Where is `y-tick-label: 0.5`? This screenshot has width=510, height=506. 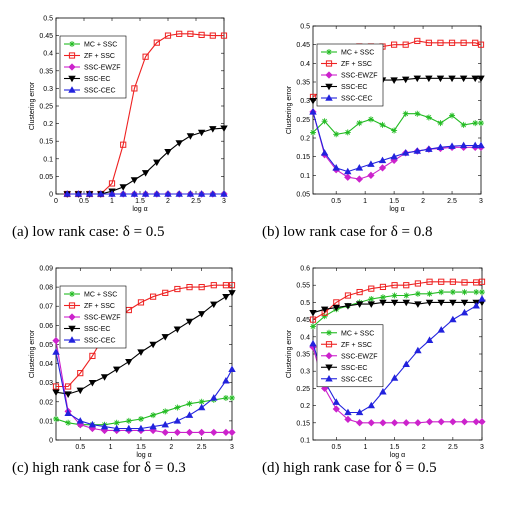 y-tick-label: 0.5 is located at coordinates (305, 27).